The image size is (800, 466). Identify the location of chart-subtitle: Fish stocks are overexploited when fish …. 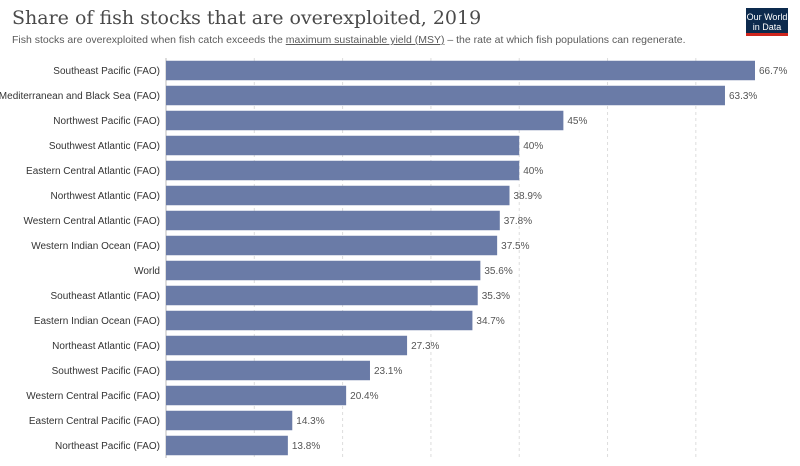
(349, 40).